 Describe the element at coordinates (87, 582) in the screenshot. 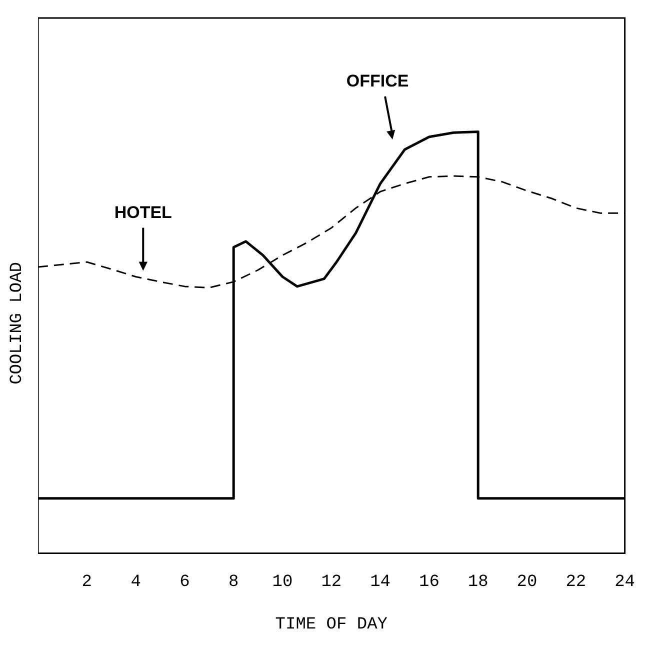

I see `x-tick-label: 2` at that location.